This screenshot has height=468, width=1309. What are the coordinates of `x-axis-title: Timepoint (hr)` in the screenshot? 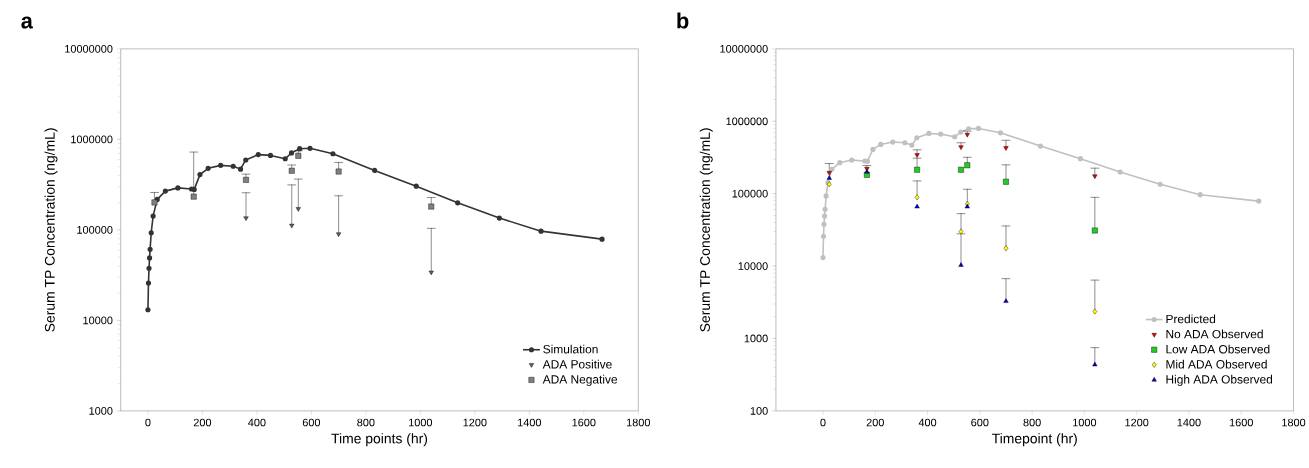 It's located at (1034, 440).